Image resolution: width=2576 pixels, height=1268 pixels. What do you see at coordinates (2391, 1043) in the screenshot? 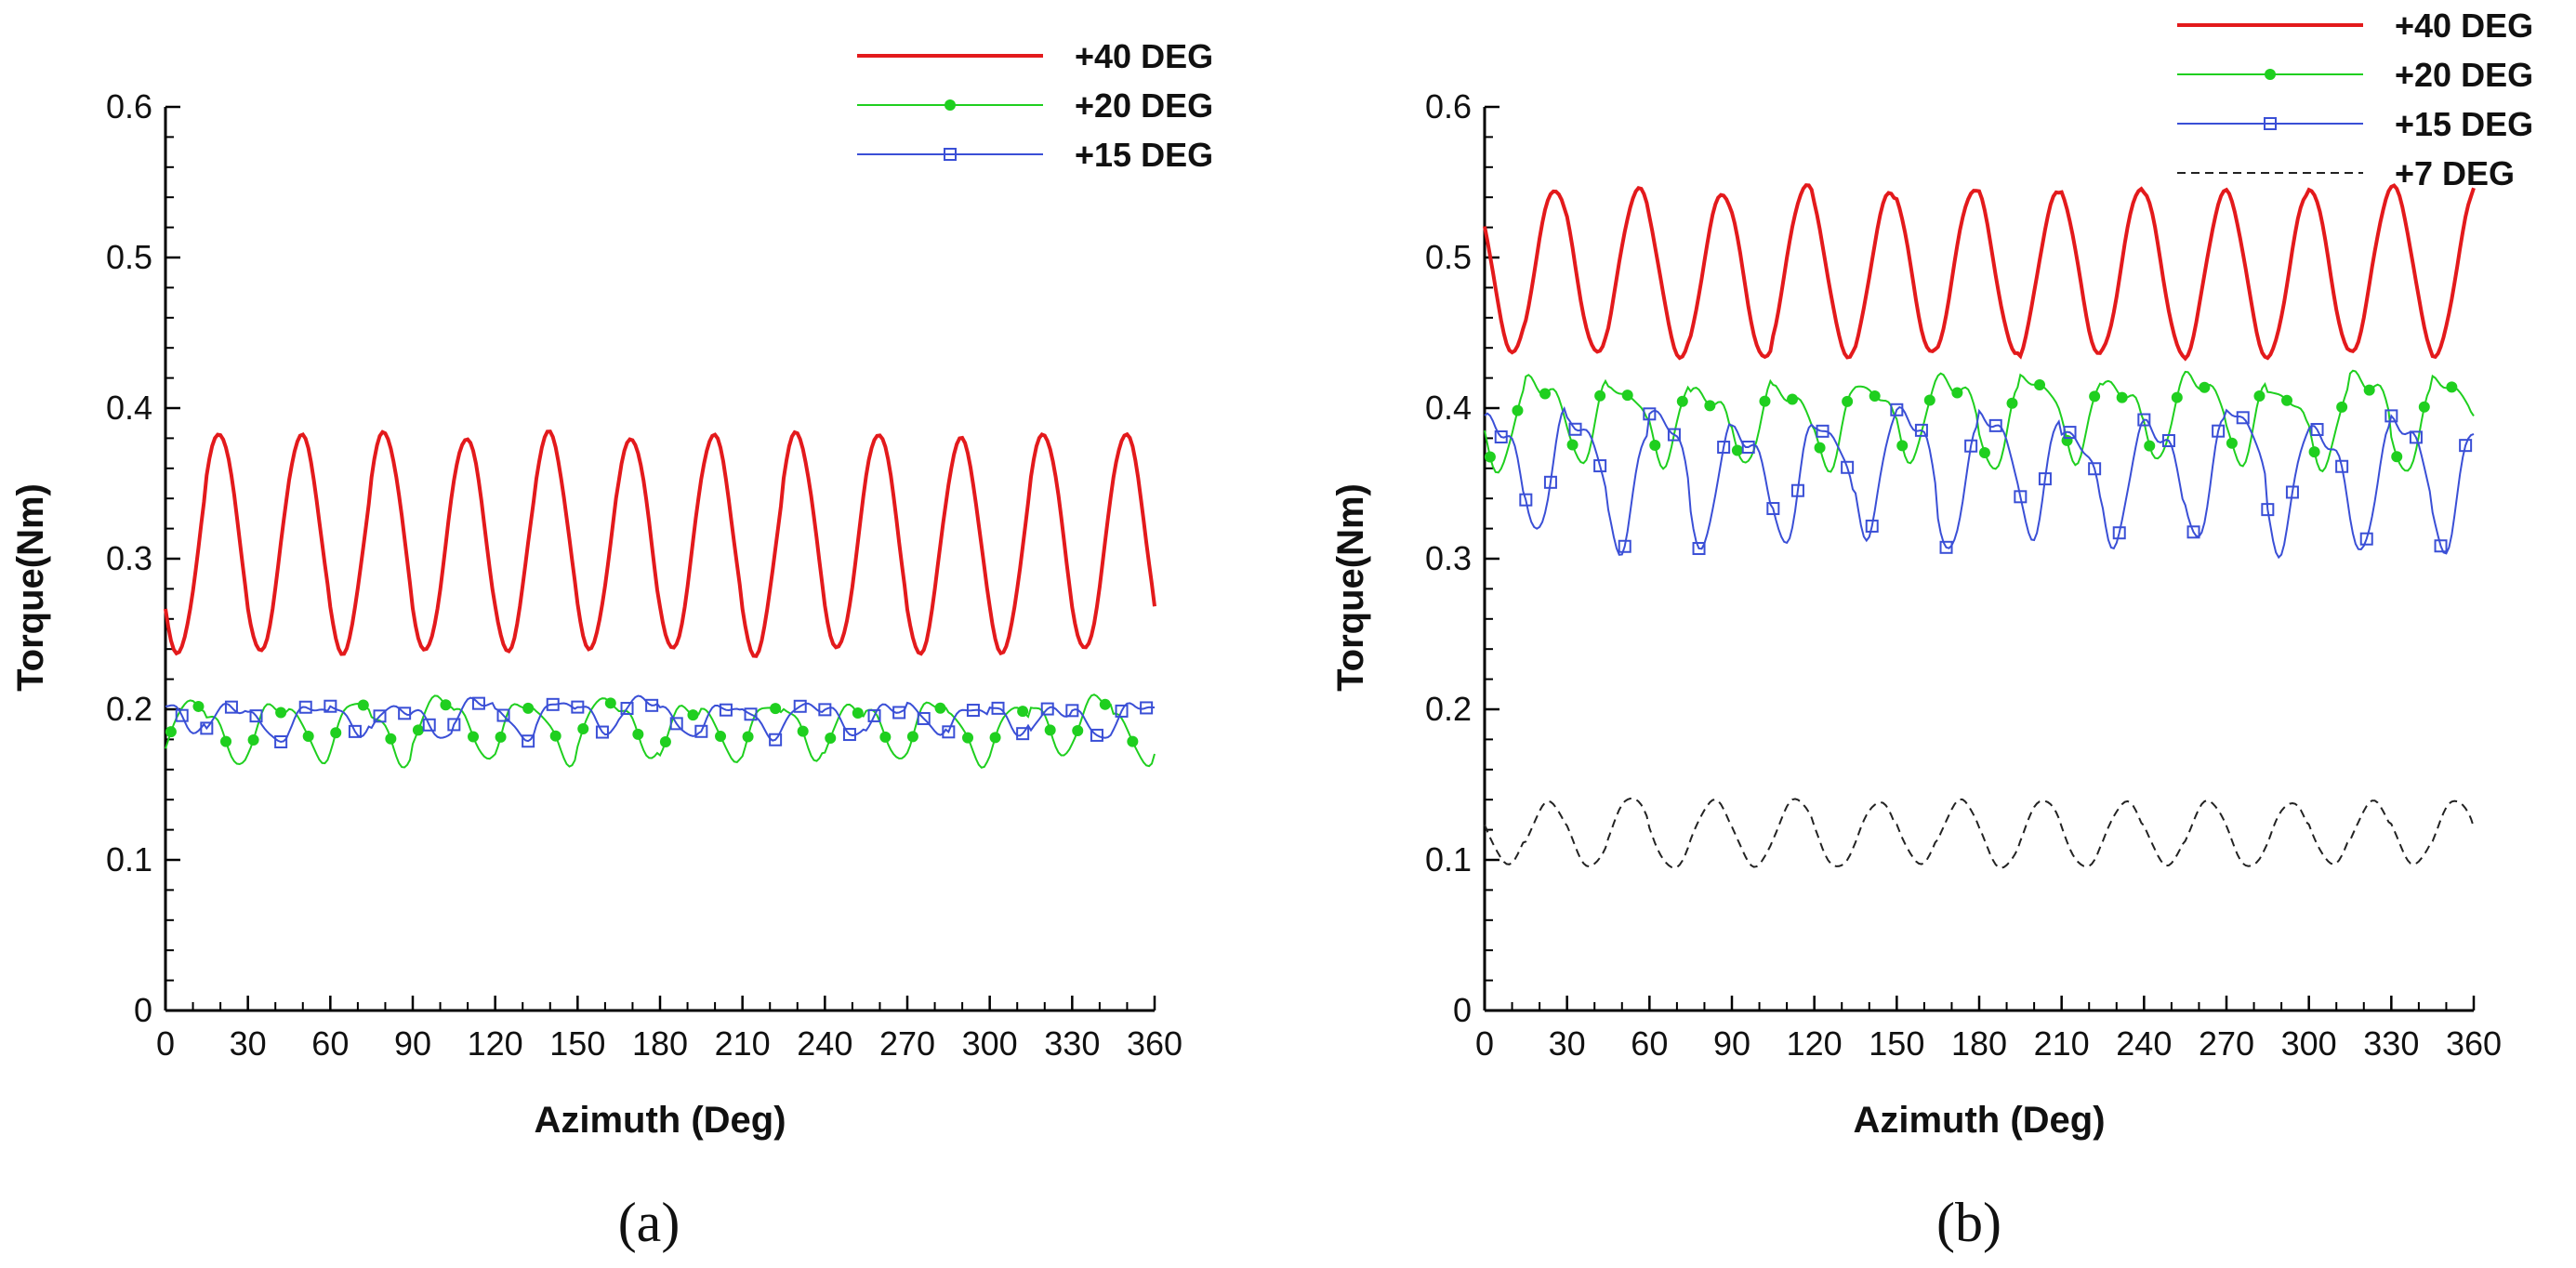
I see `panel-b-xtick-label: 330` at bounding box center [2391, 1043].